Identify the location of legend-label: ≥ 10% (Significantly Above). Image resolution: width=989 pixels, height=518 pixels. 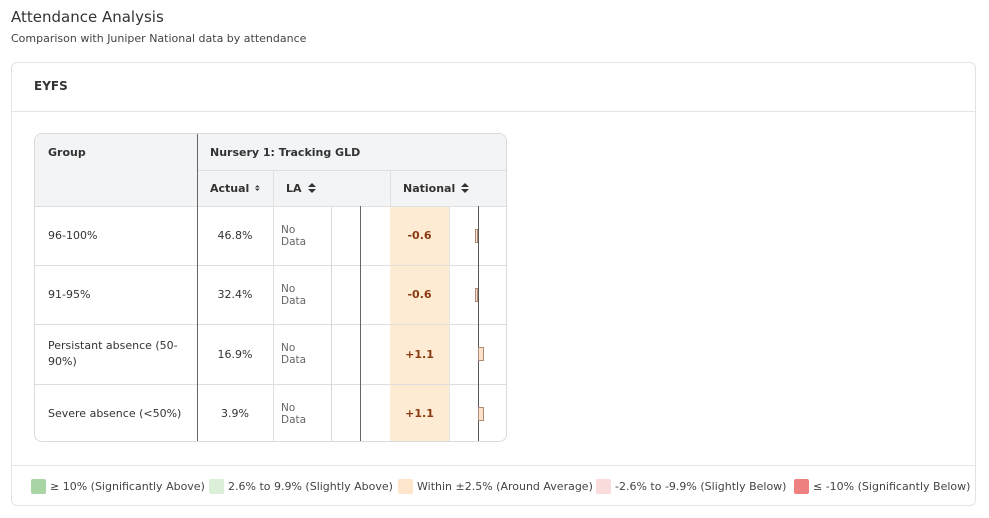
(127, 486).